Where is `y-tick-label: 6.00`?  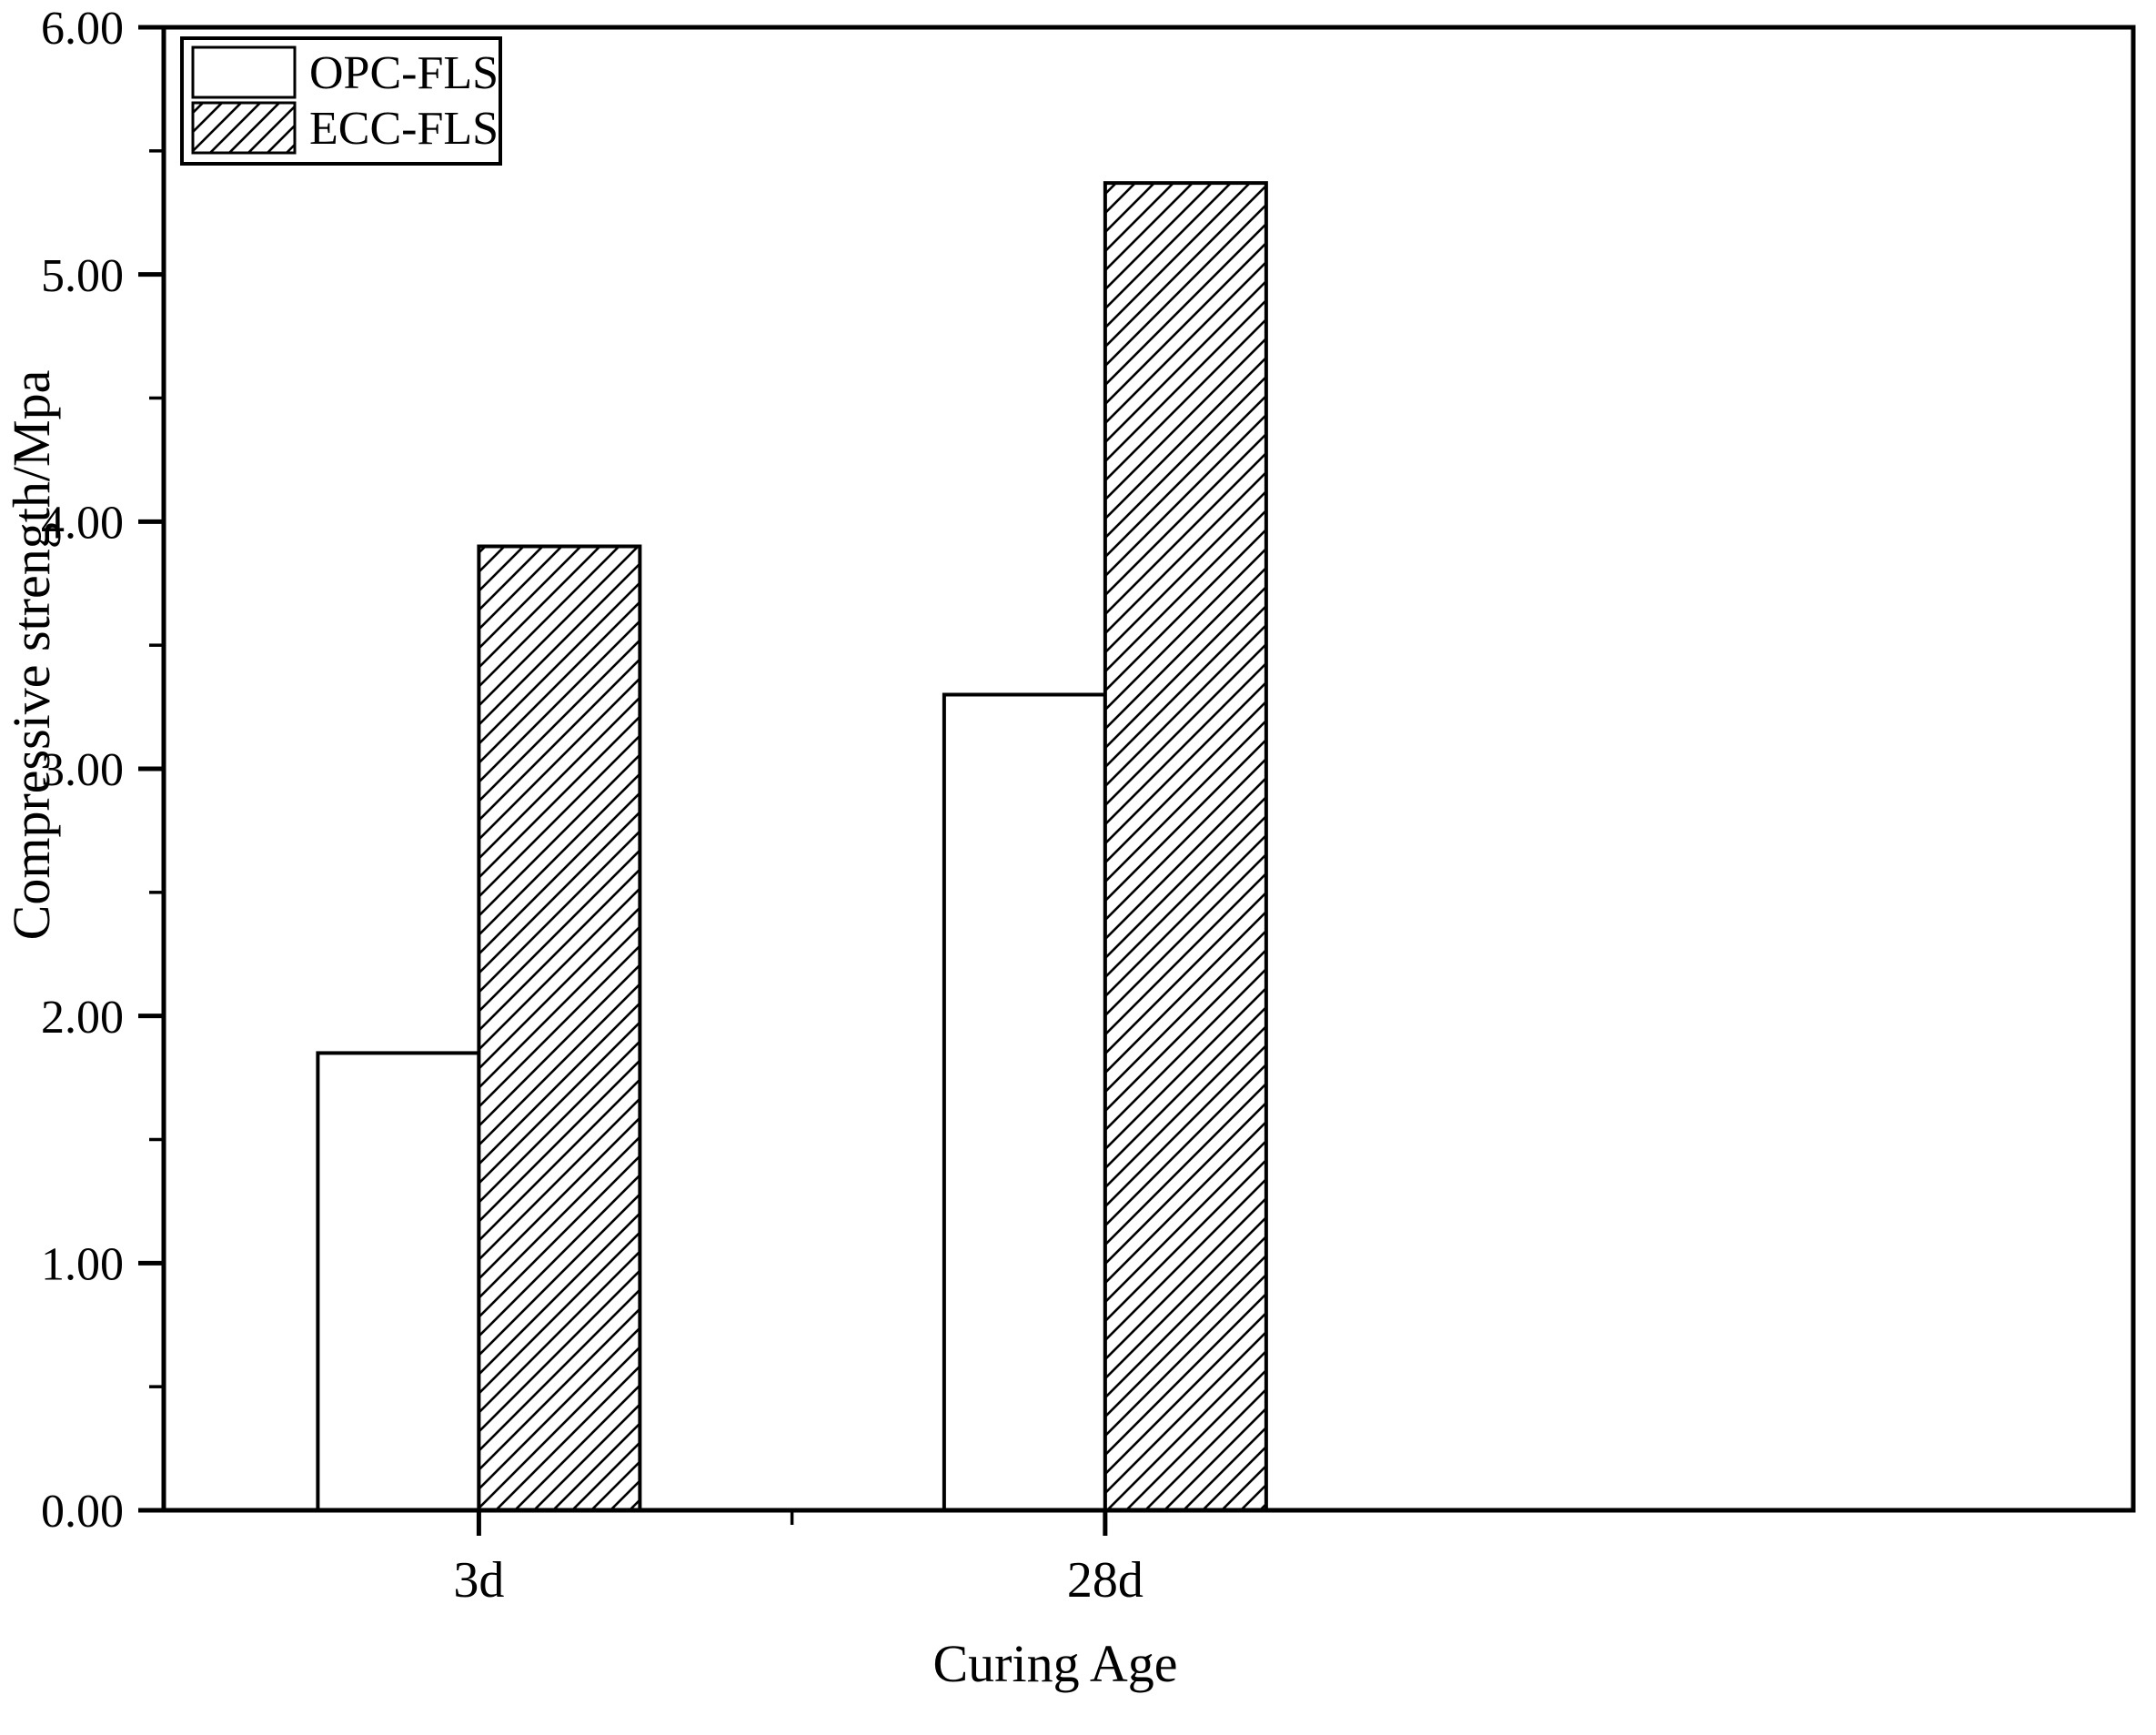 y-tick-label: 6.00 is located at coordinates (82, 29).